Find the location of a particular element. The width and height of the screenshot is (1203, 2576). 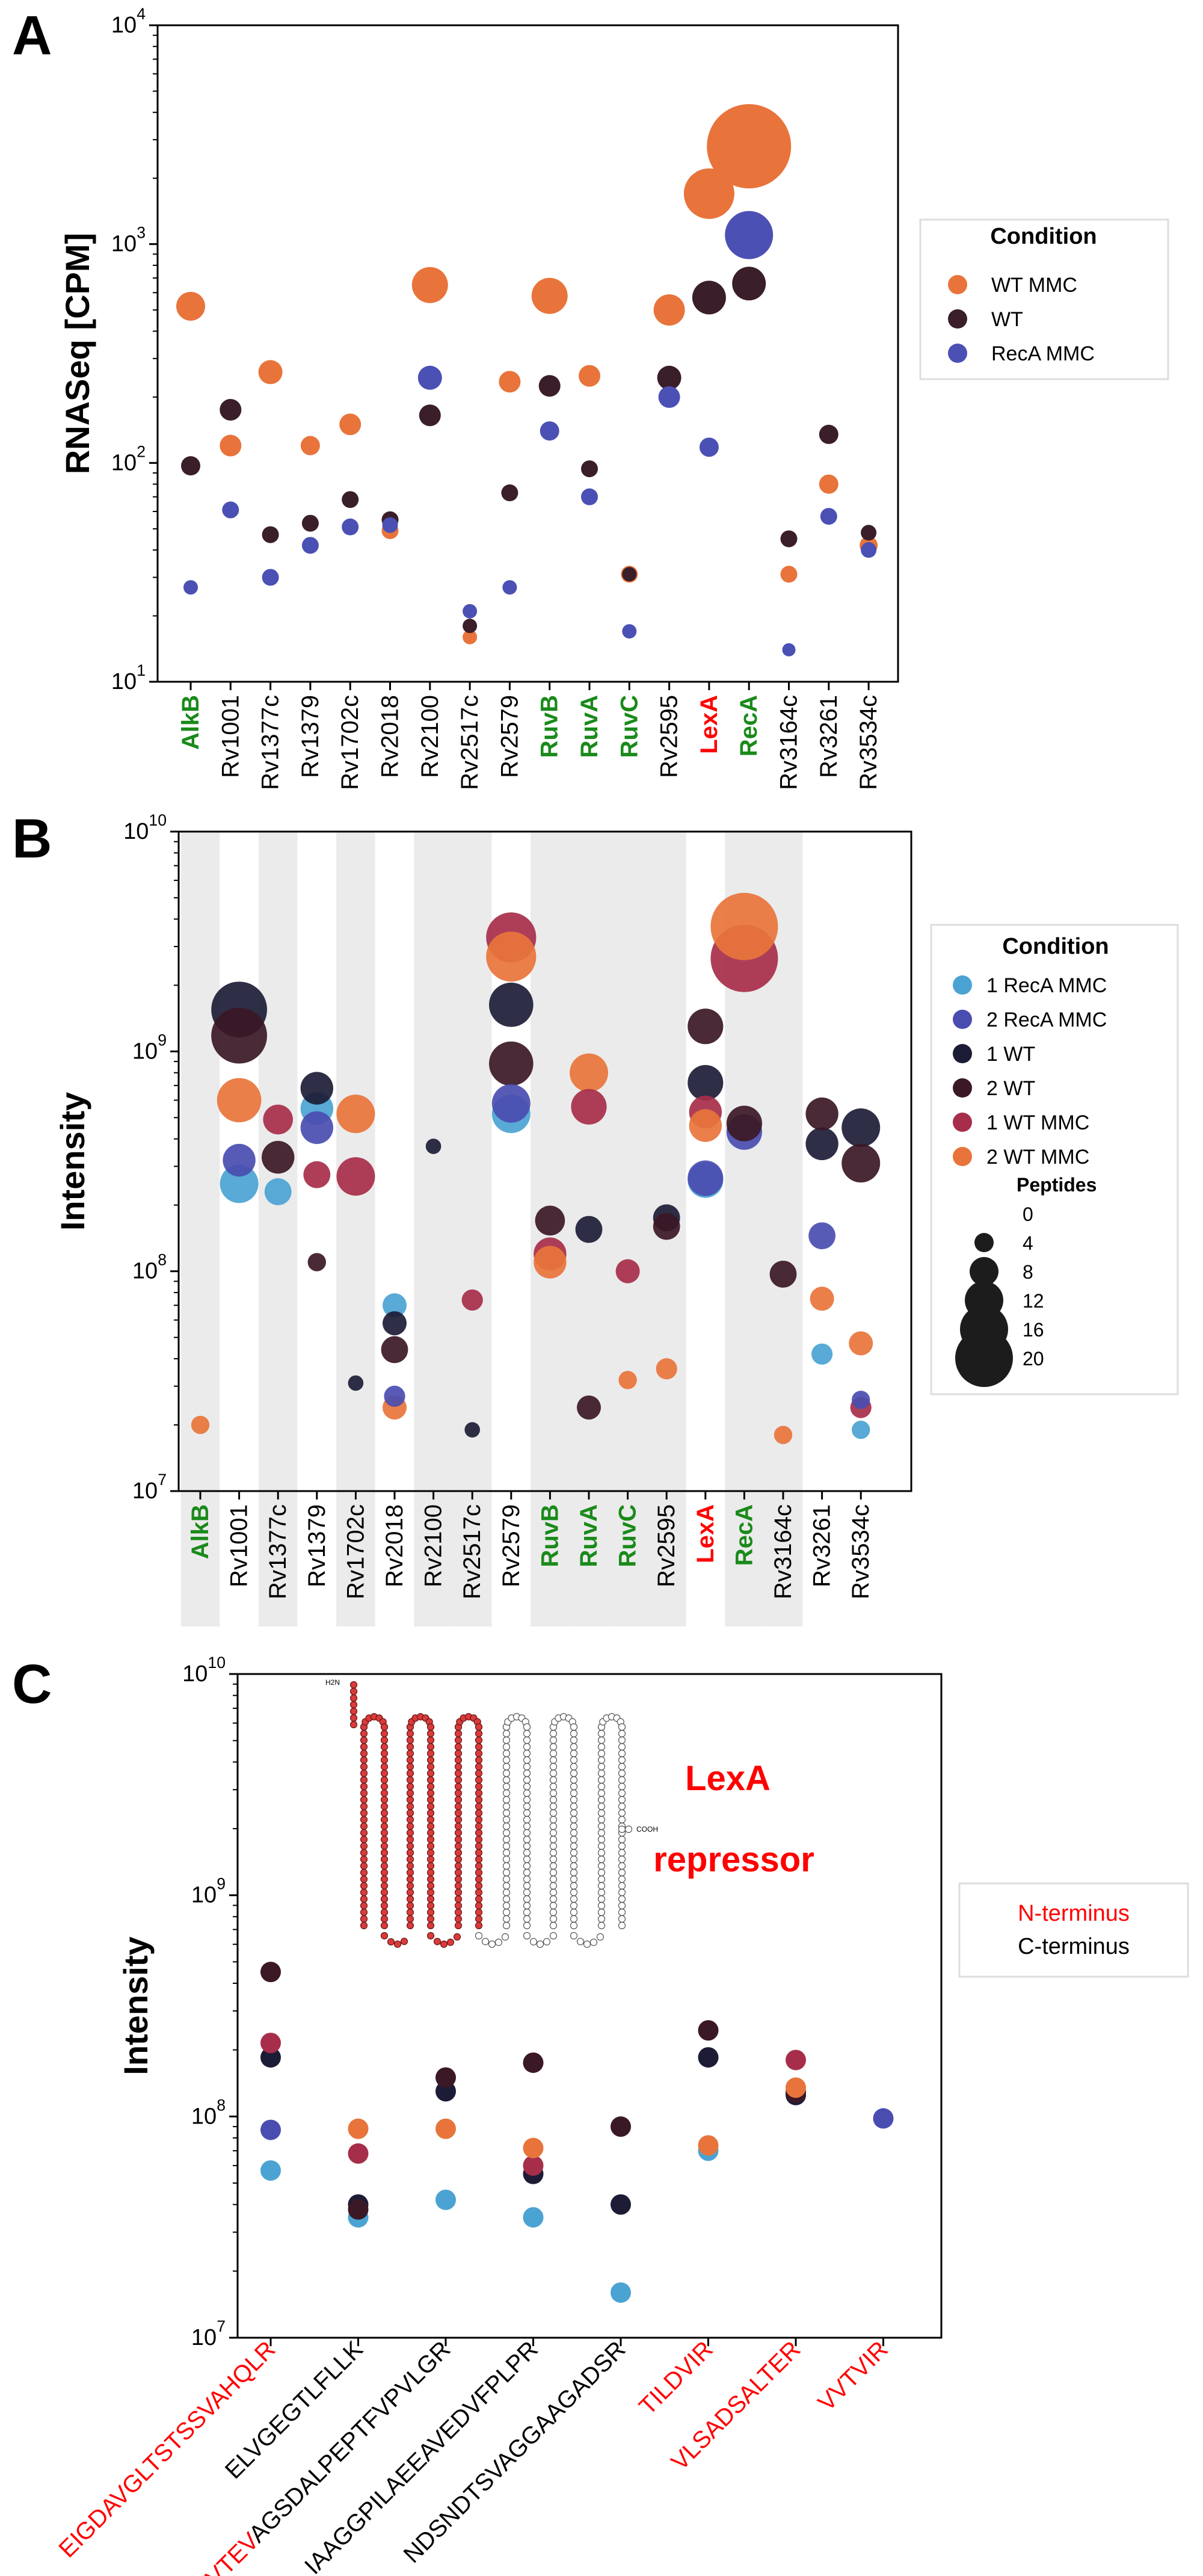

panel-c-point-b_1_wt_mmc is located at coordinates (796, 2060).